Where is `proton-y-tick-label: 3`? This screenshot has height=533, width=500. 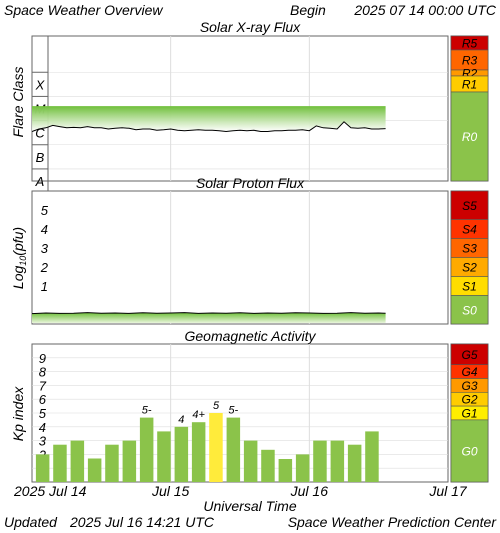 proton-y-tick-label: 3 is located at coordinates (45, 248).